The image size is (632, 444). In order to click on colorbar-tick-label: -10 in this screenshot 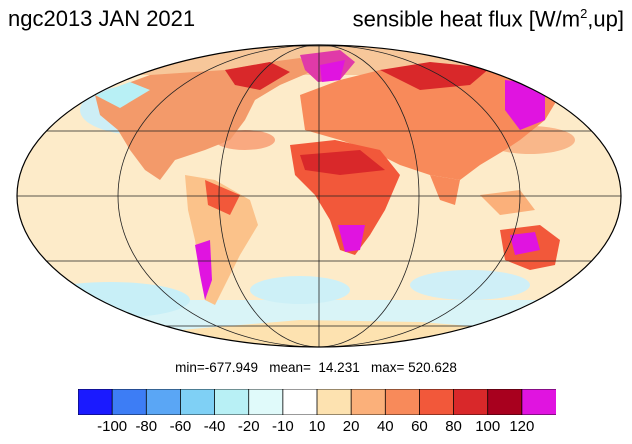, I will do `click(283, 426)`.